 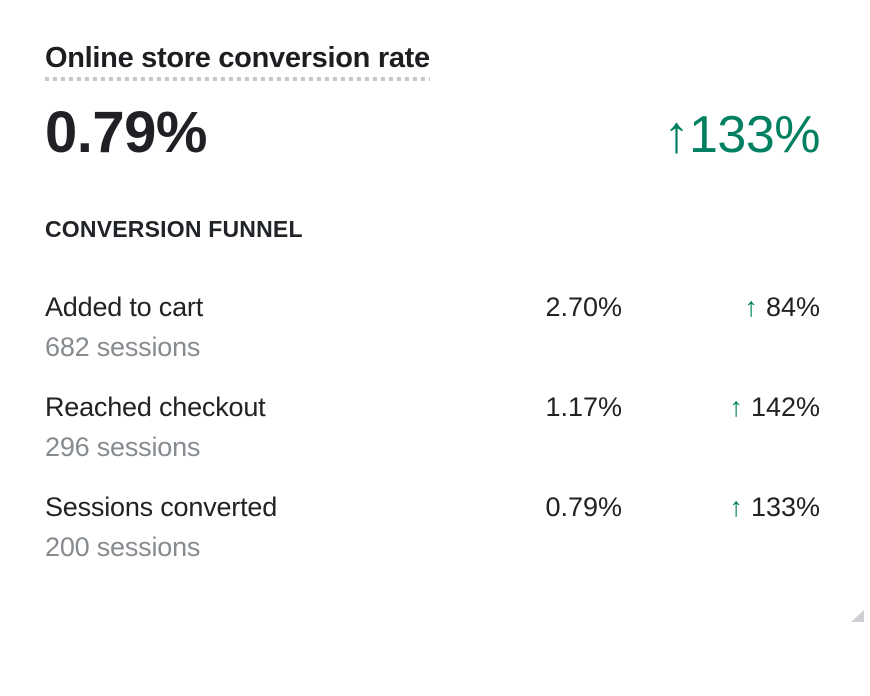 I want to click on change-percent: 142%, so click(x=785, y=406).